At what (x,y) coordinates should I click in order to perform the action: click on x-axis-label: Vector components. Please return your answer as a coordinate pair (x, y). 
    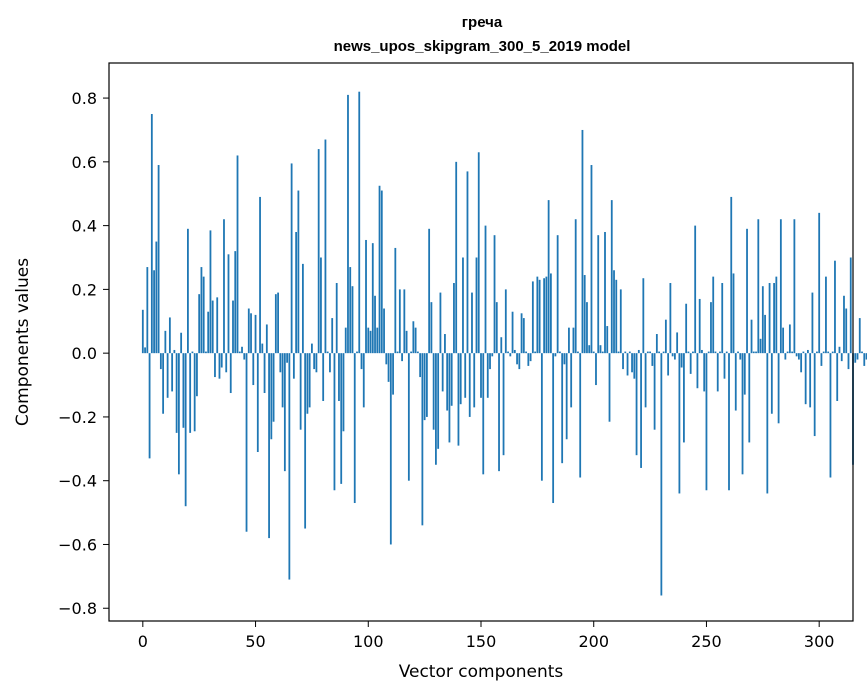
    Looking at the image, I should click on (481, 672).